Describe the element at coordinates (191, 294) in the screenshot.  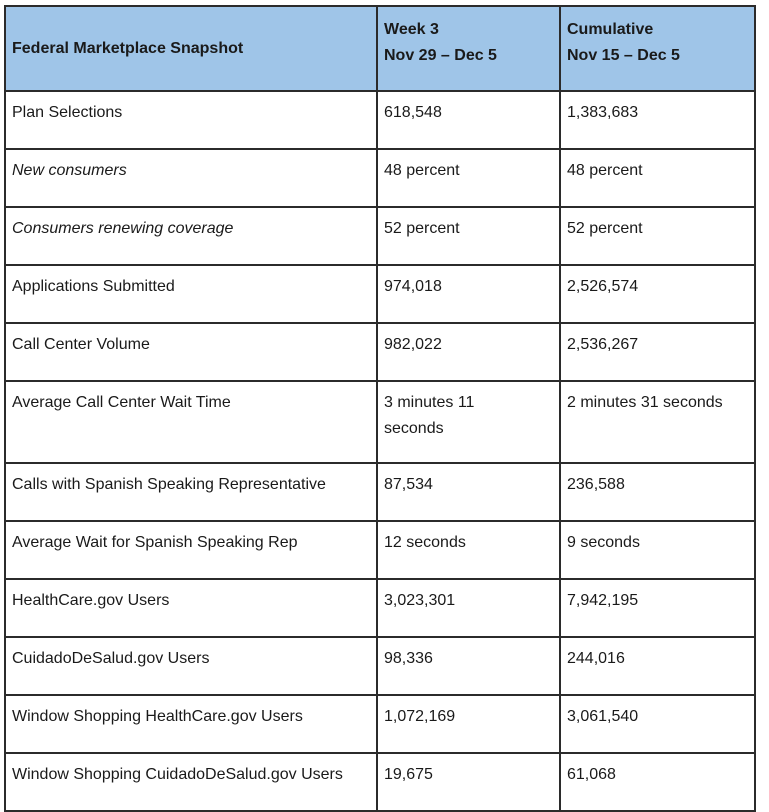
I see `row-label-cell: Applications Submitted` at that location.